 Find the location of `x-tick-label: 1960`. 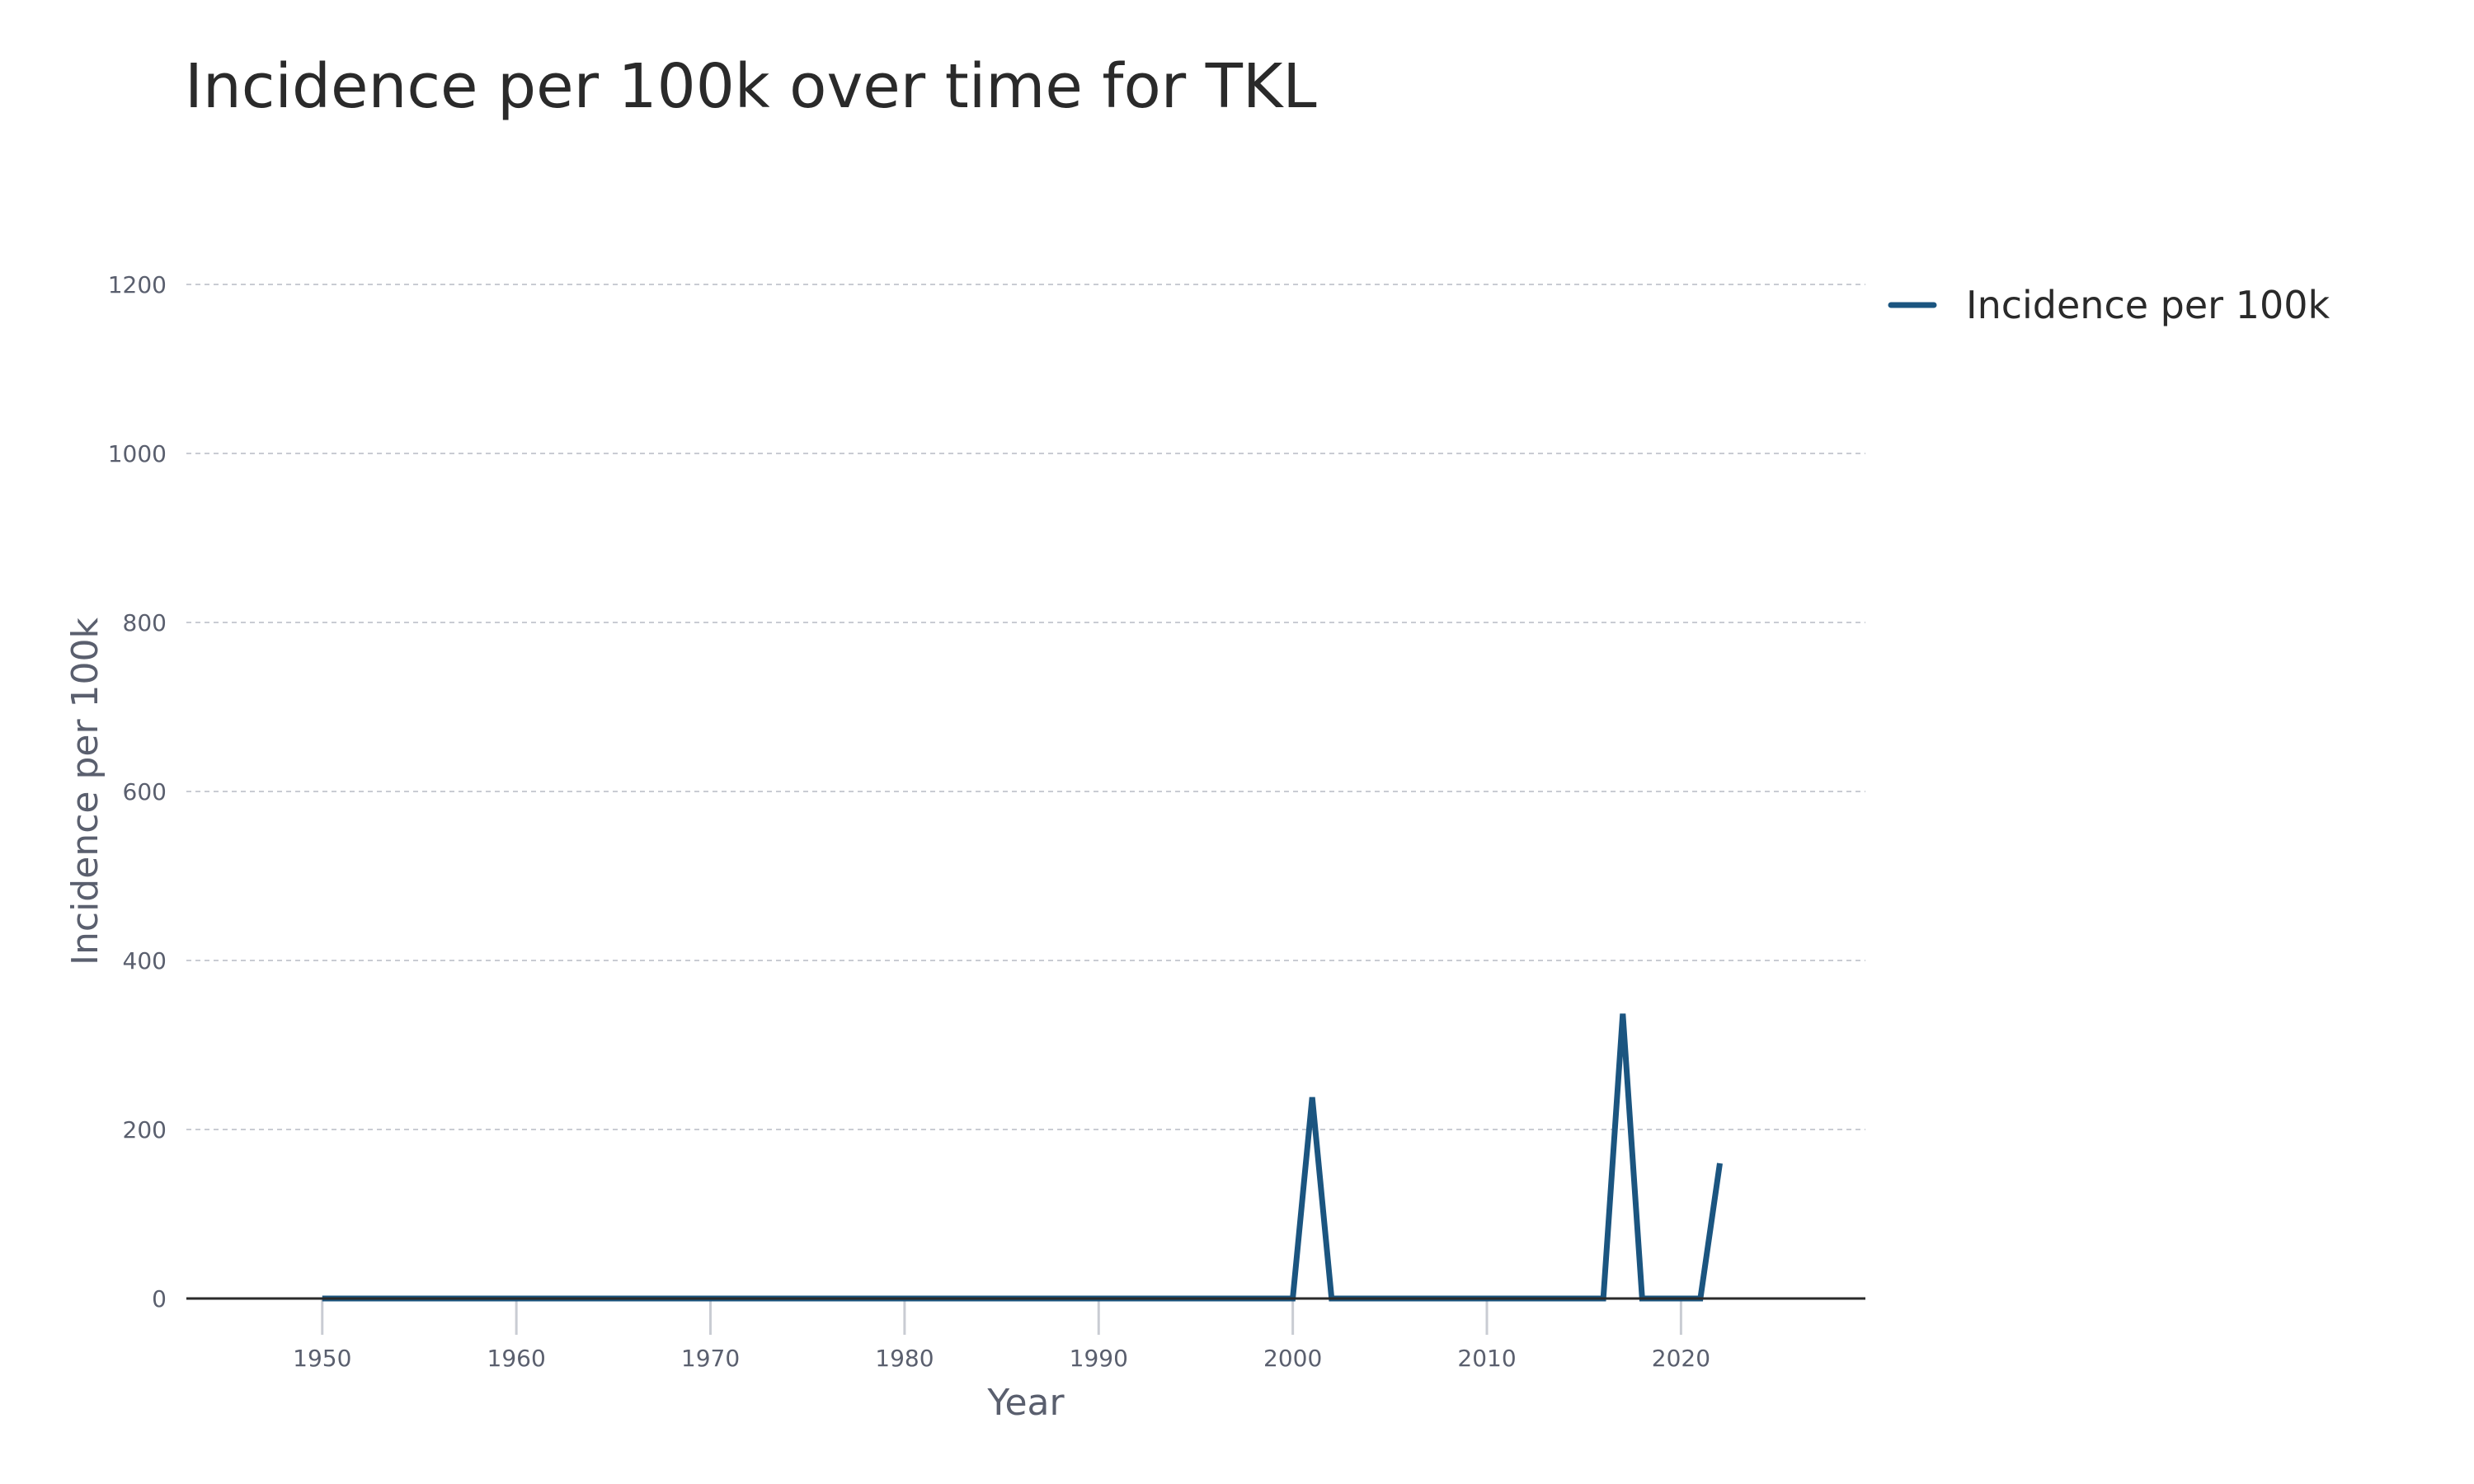

x-tick-label: 1960 is located at coordinates (516, 1358).